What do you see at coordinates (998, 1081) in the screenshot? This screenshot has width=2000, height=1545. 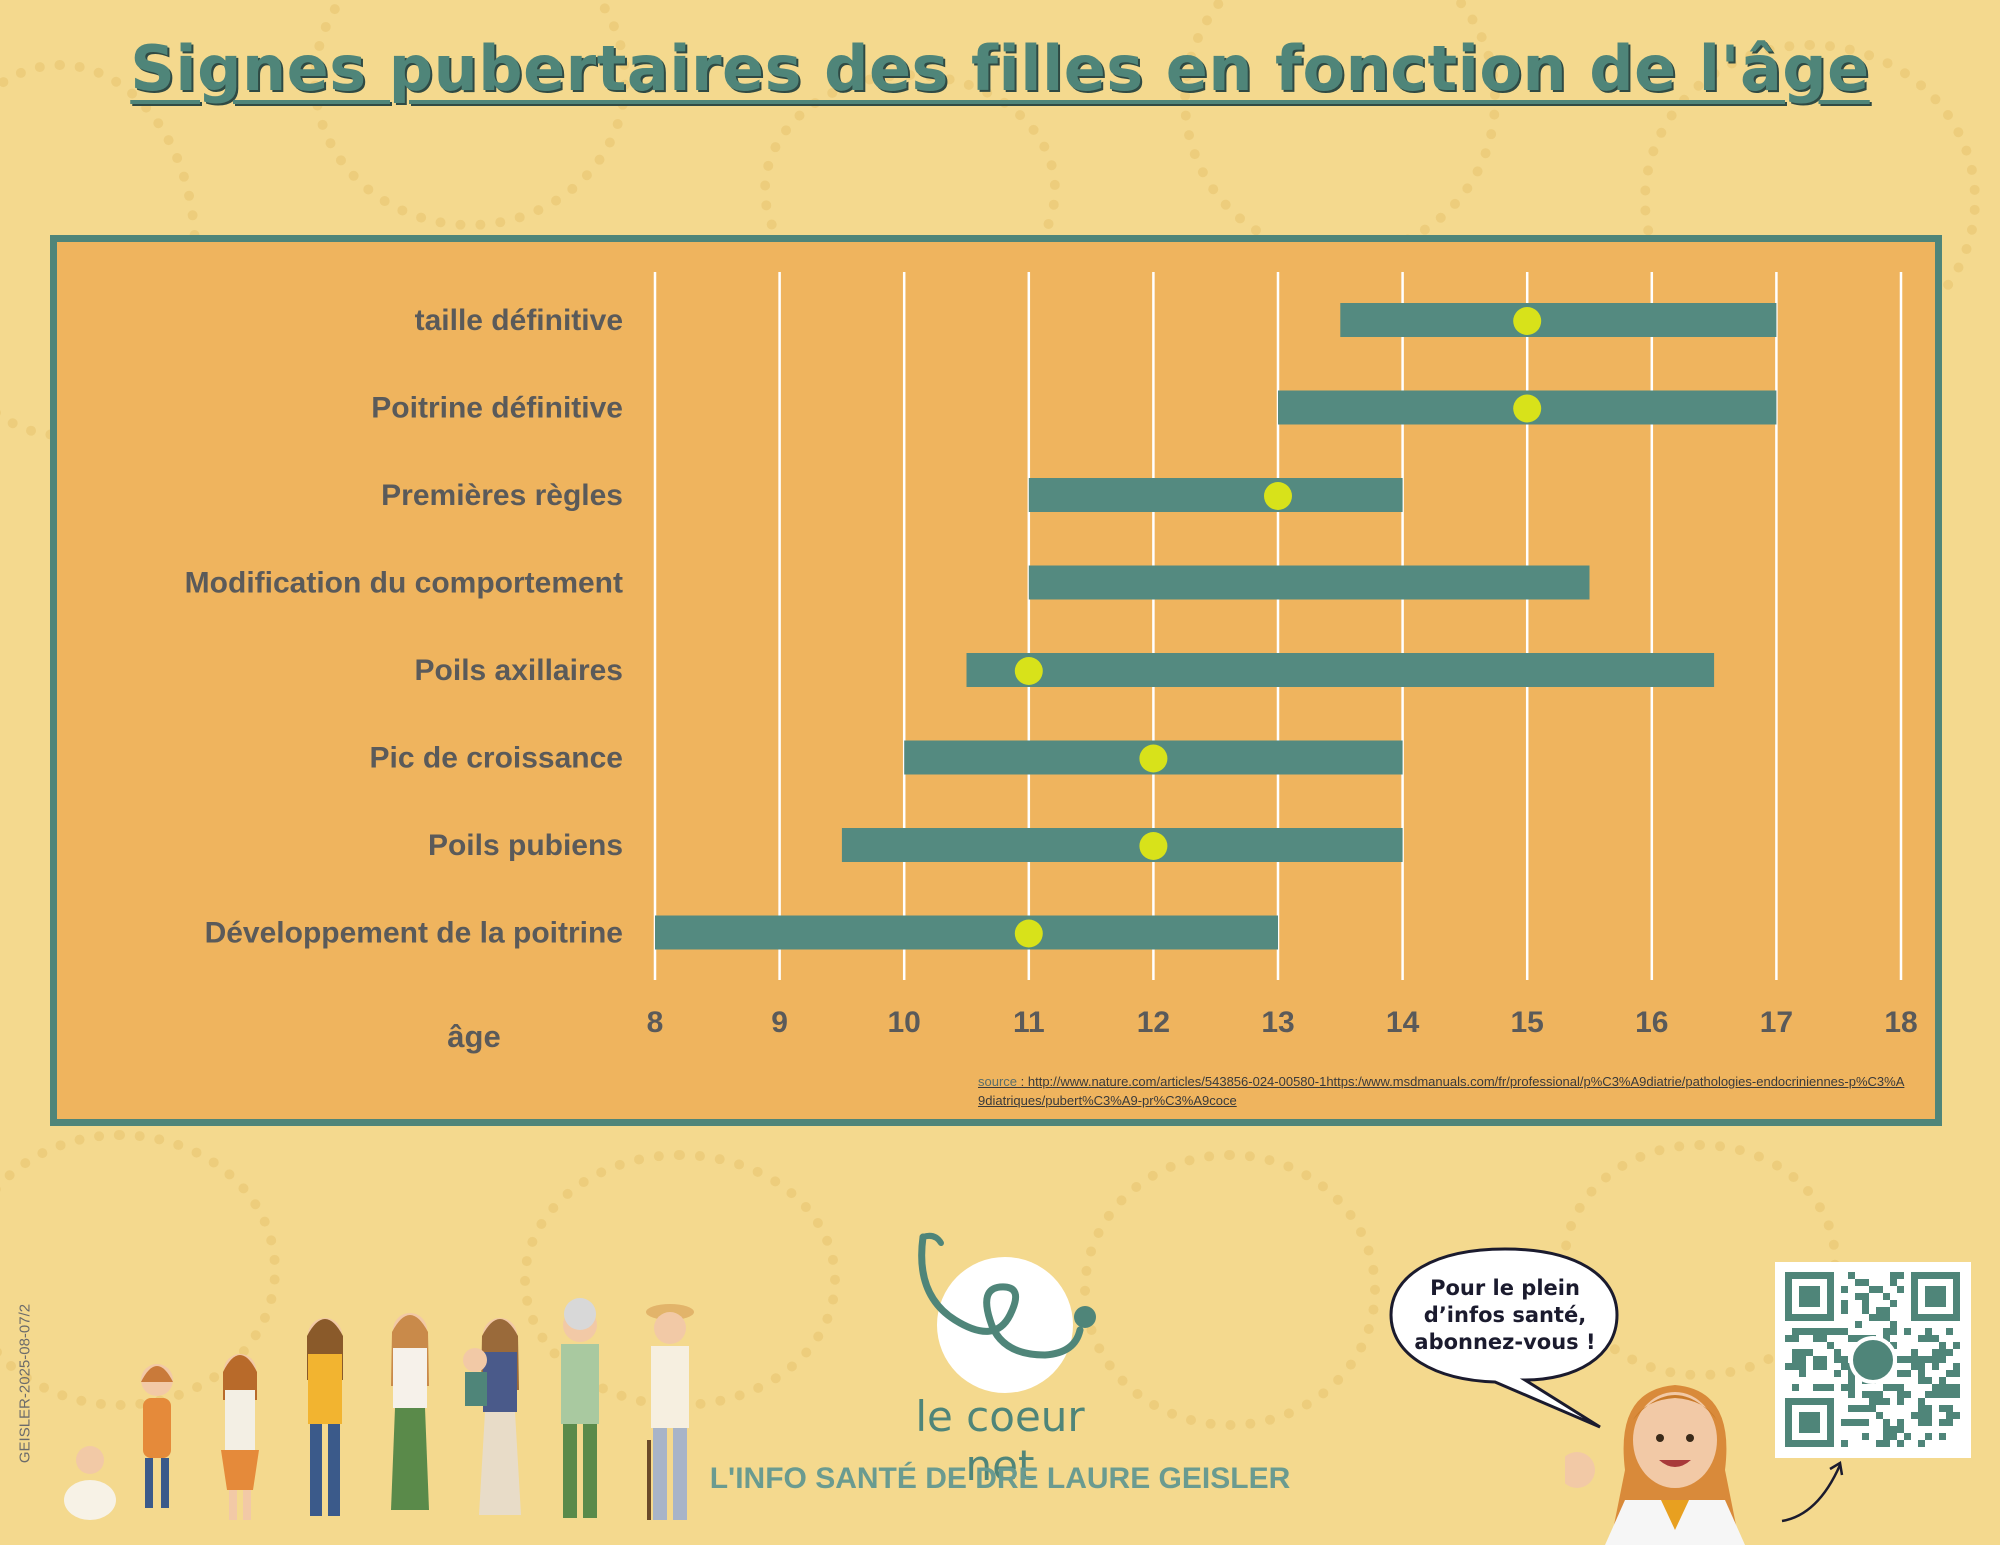 I see `source-label: source` at bounding box center [998, 1081].